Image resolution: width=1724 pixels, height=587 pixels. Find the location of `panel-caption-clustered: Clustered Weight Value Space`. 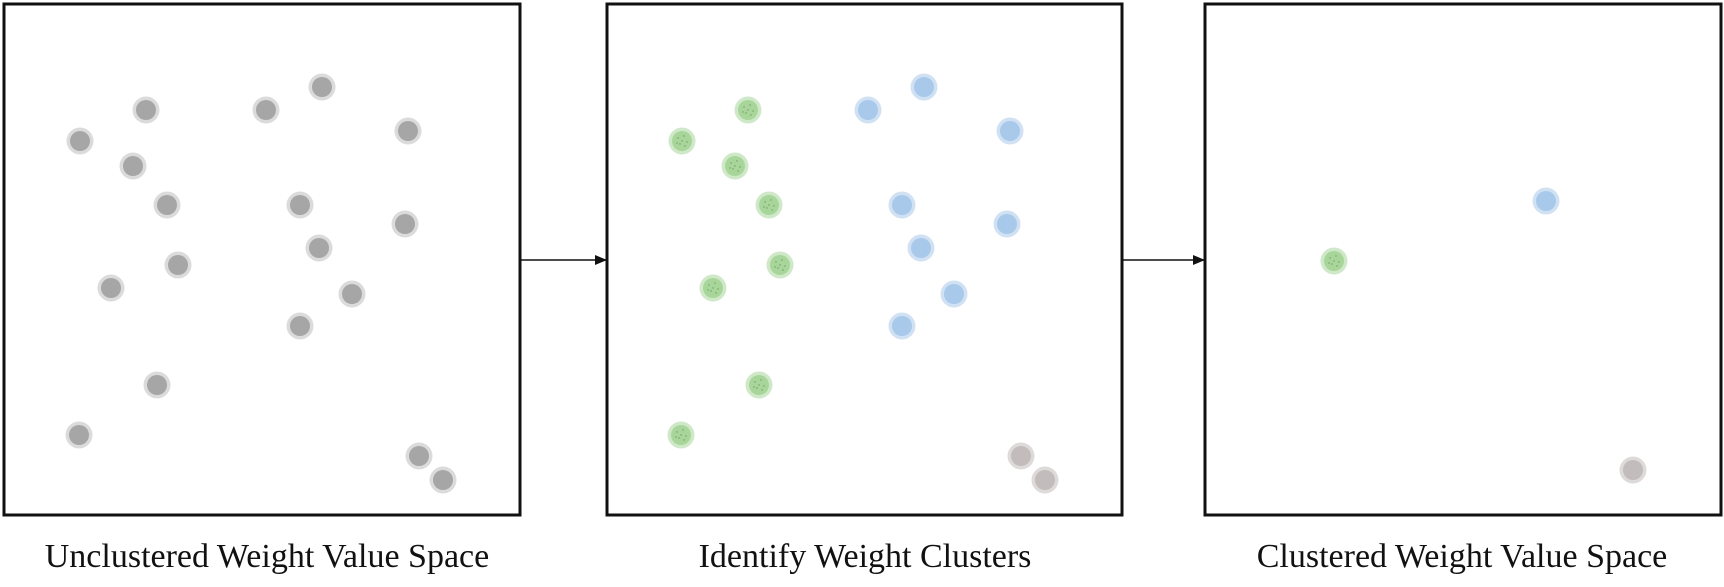

panel-caption-clustered: Clustered Weight Value Space is located at coordinates (1462, 556).